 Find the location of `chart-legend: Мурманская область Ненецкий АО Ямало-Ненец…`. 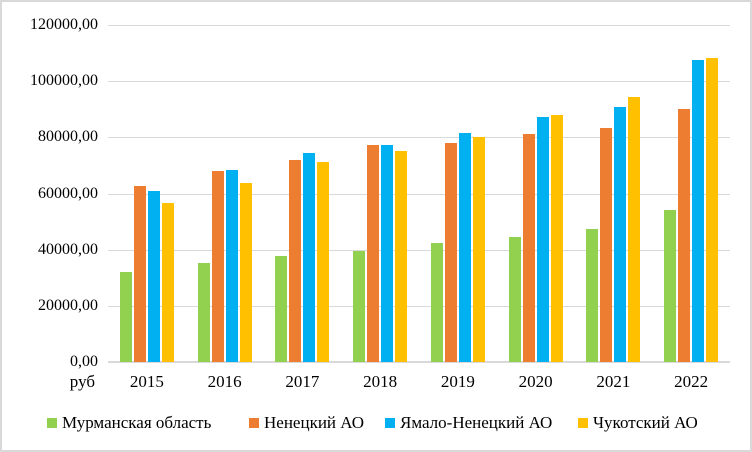

chart-legend: Мурманская область Ненецкий АО Ямало-Ненец… is located at coordinates (376, 425).